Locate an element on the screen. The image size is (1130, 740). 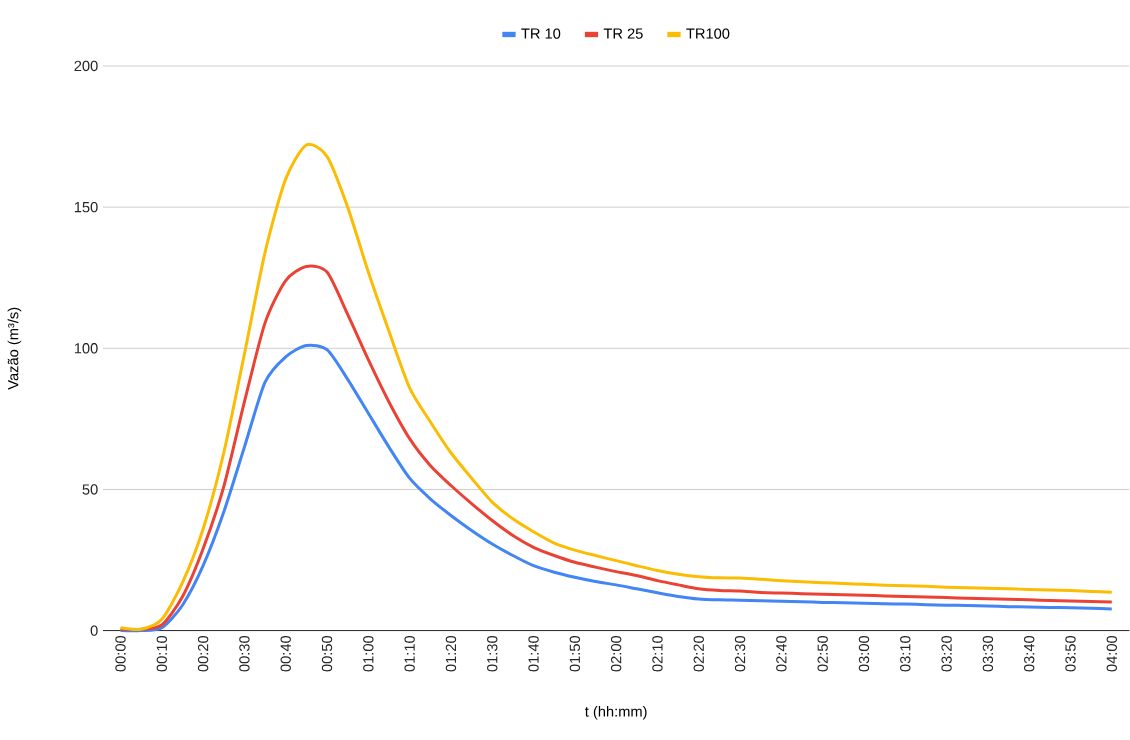
x-tick-label: 02:20 is located at coordinates (698, 654).